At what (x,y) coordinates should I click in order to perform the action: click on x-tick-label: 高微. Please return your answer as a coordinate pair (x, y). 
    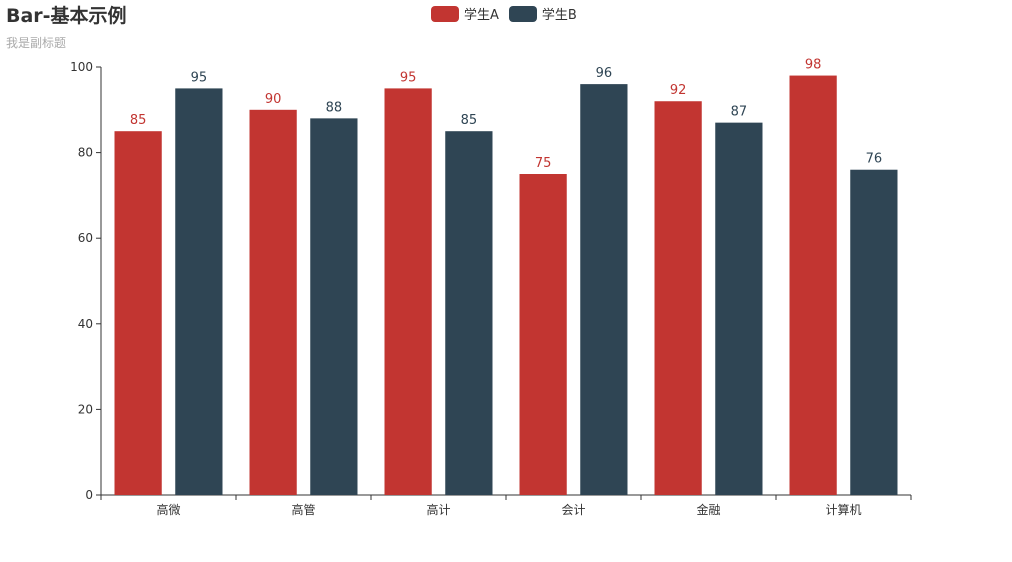
    Looking at the image, I should click on (168, 509).